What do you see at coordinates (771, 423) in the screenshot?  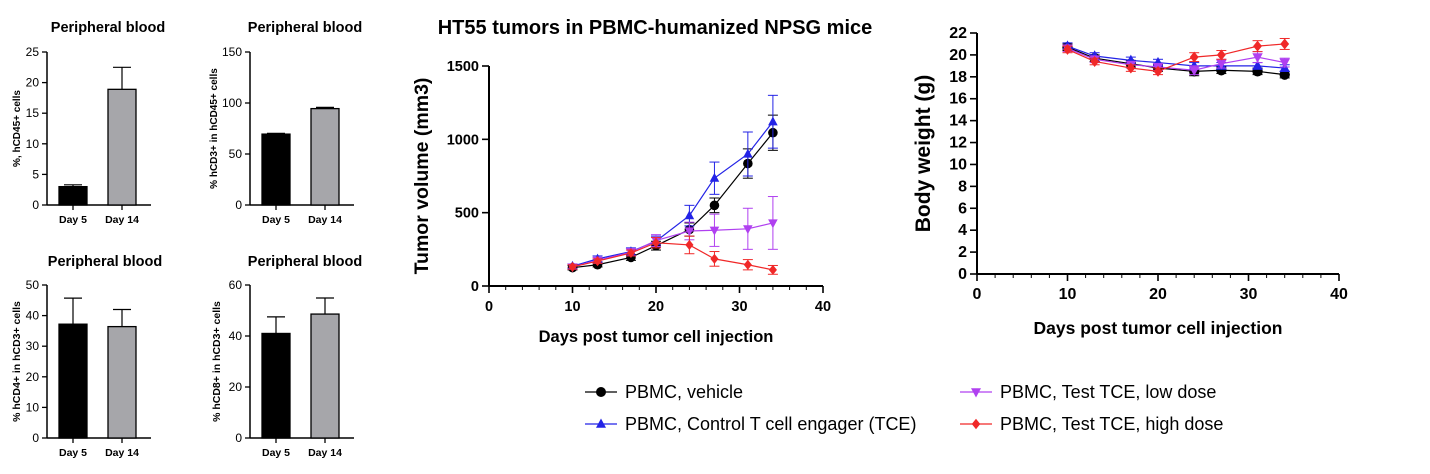 I see `legend-label-control-tce: PBMC, Control T cell engager (TCE)` at bounding box center [771, 423].